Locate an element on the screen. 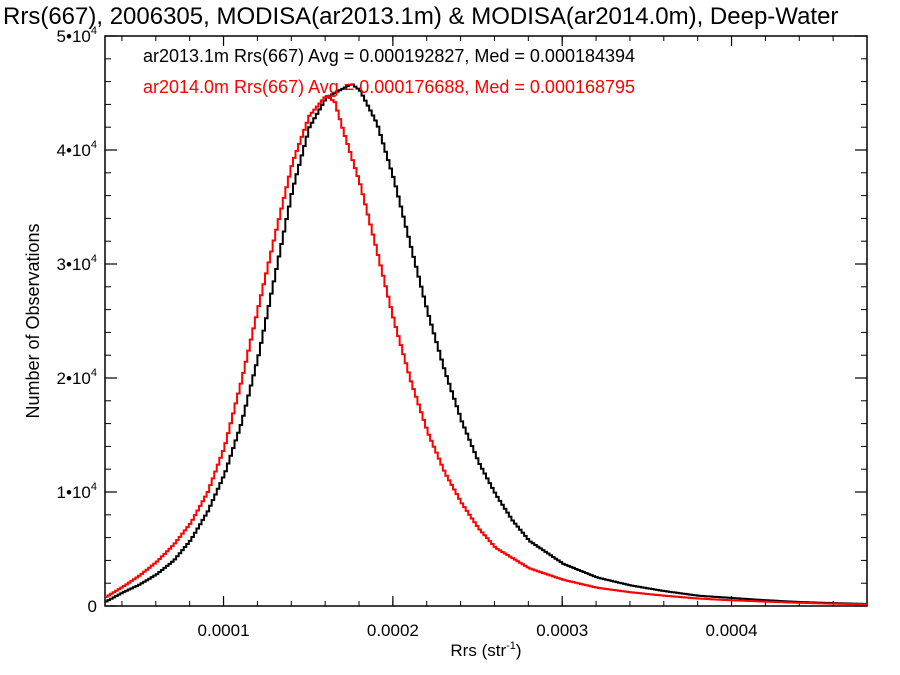  y-tick-label: 2•104 is located at coordinates (77, 377).